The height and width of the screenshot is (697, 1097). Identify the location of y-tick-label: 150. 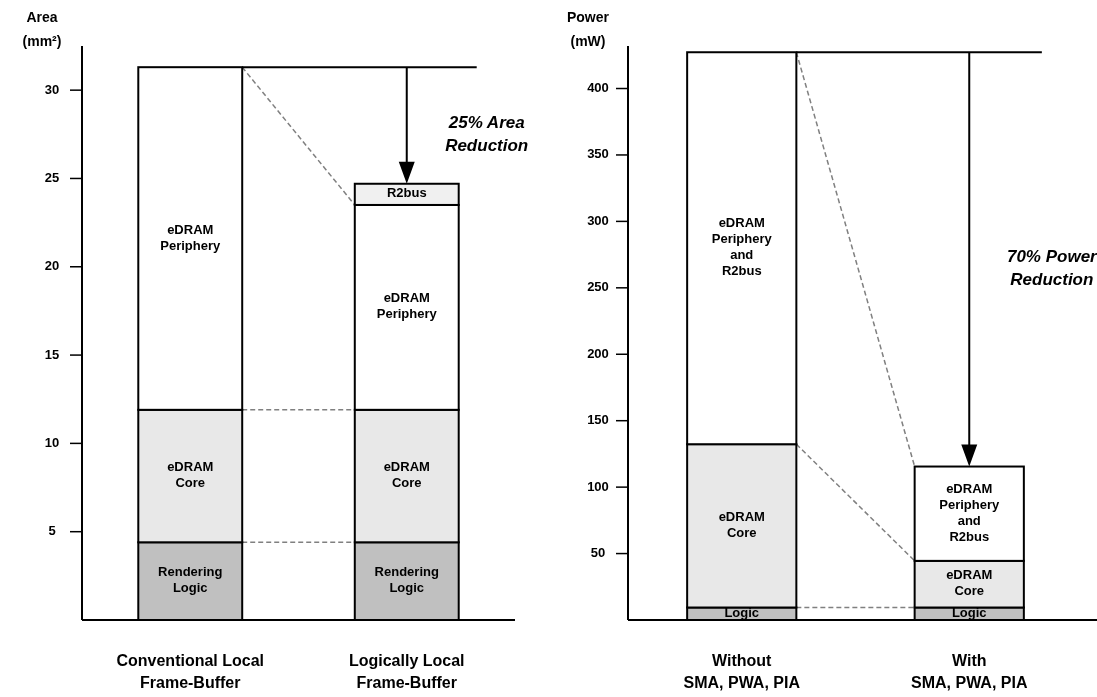
(598, 420).